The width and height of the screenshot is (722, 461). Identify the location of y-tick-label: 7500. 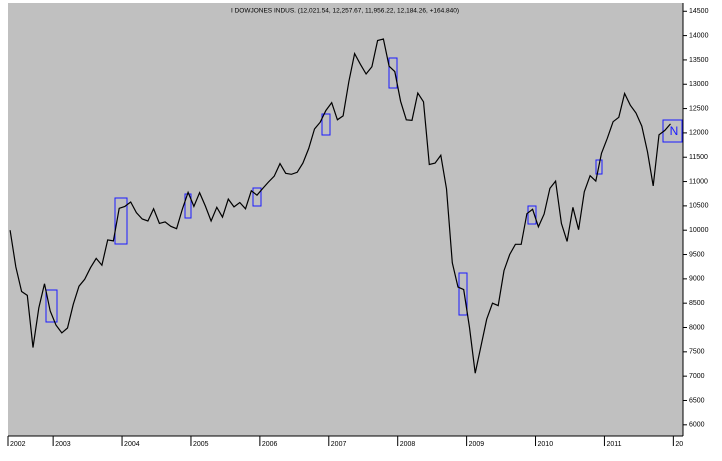
(697, 352).